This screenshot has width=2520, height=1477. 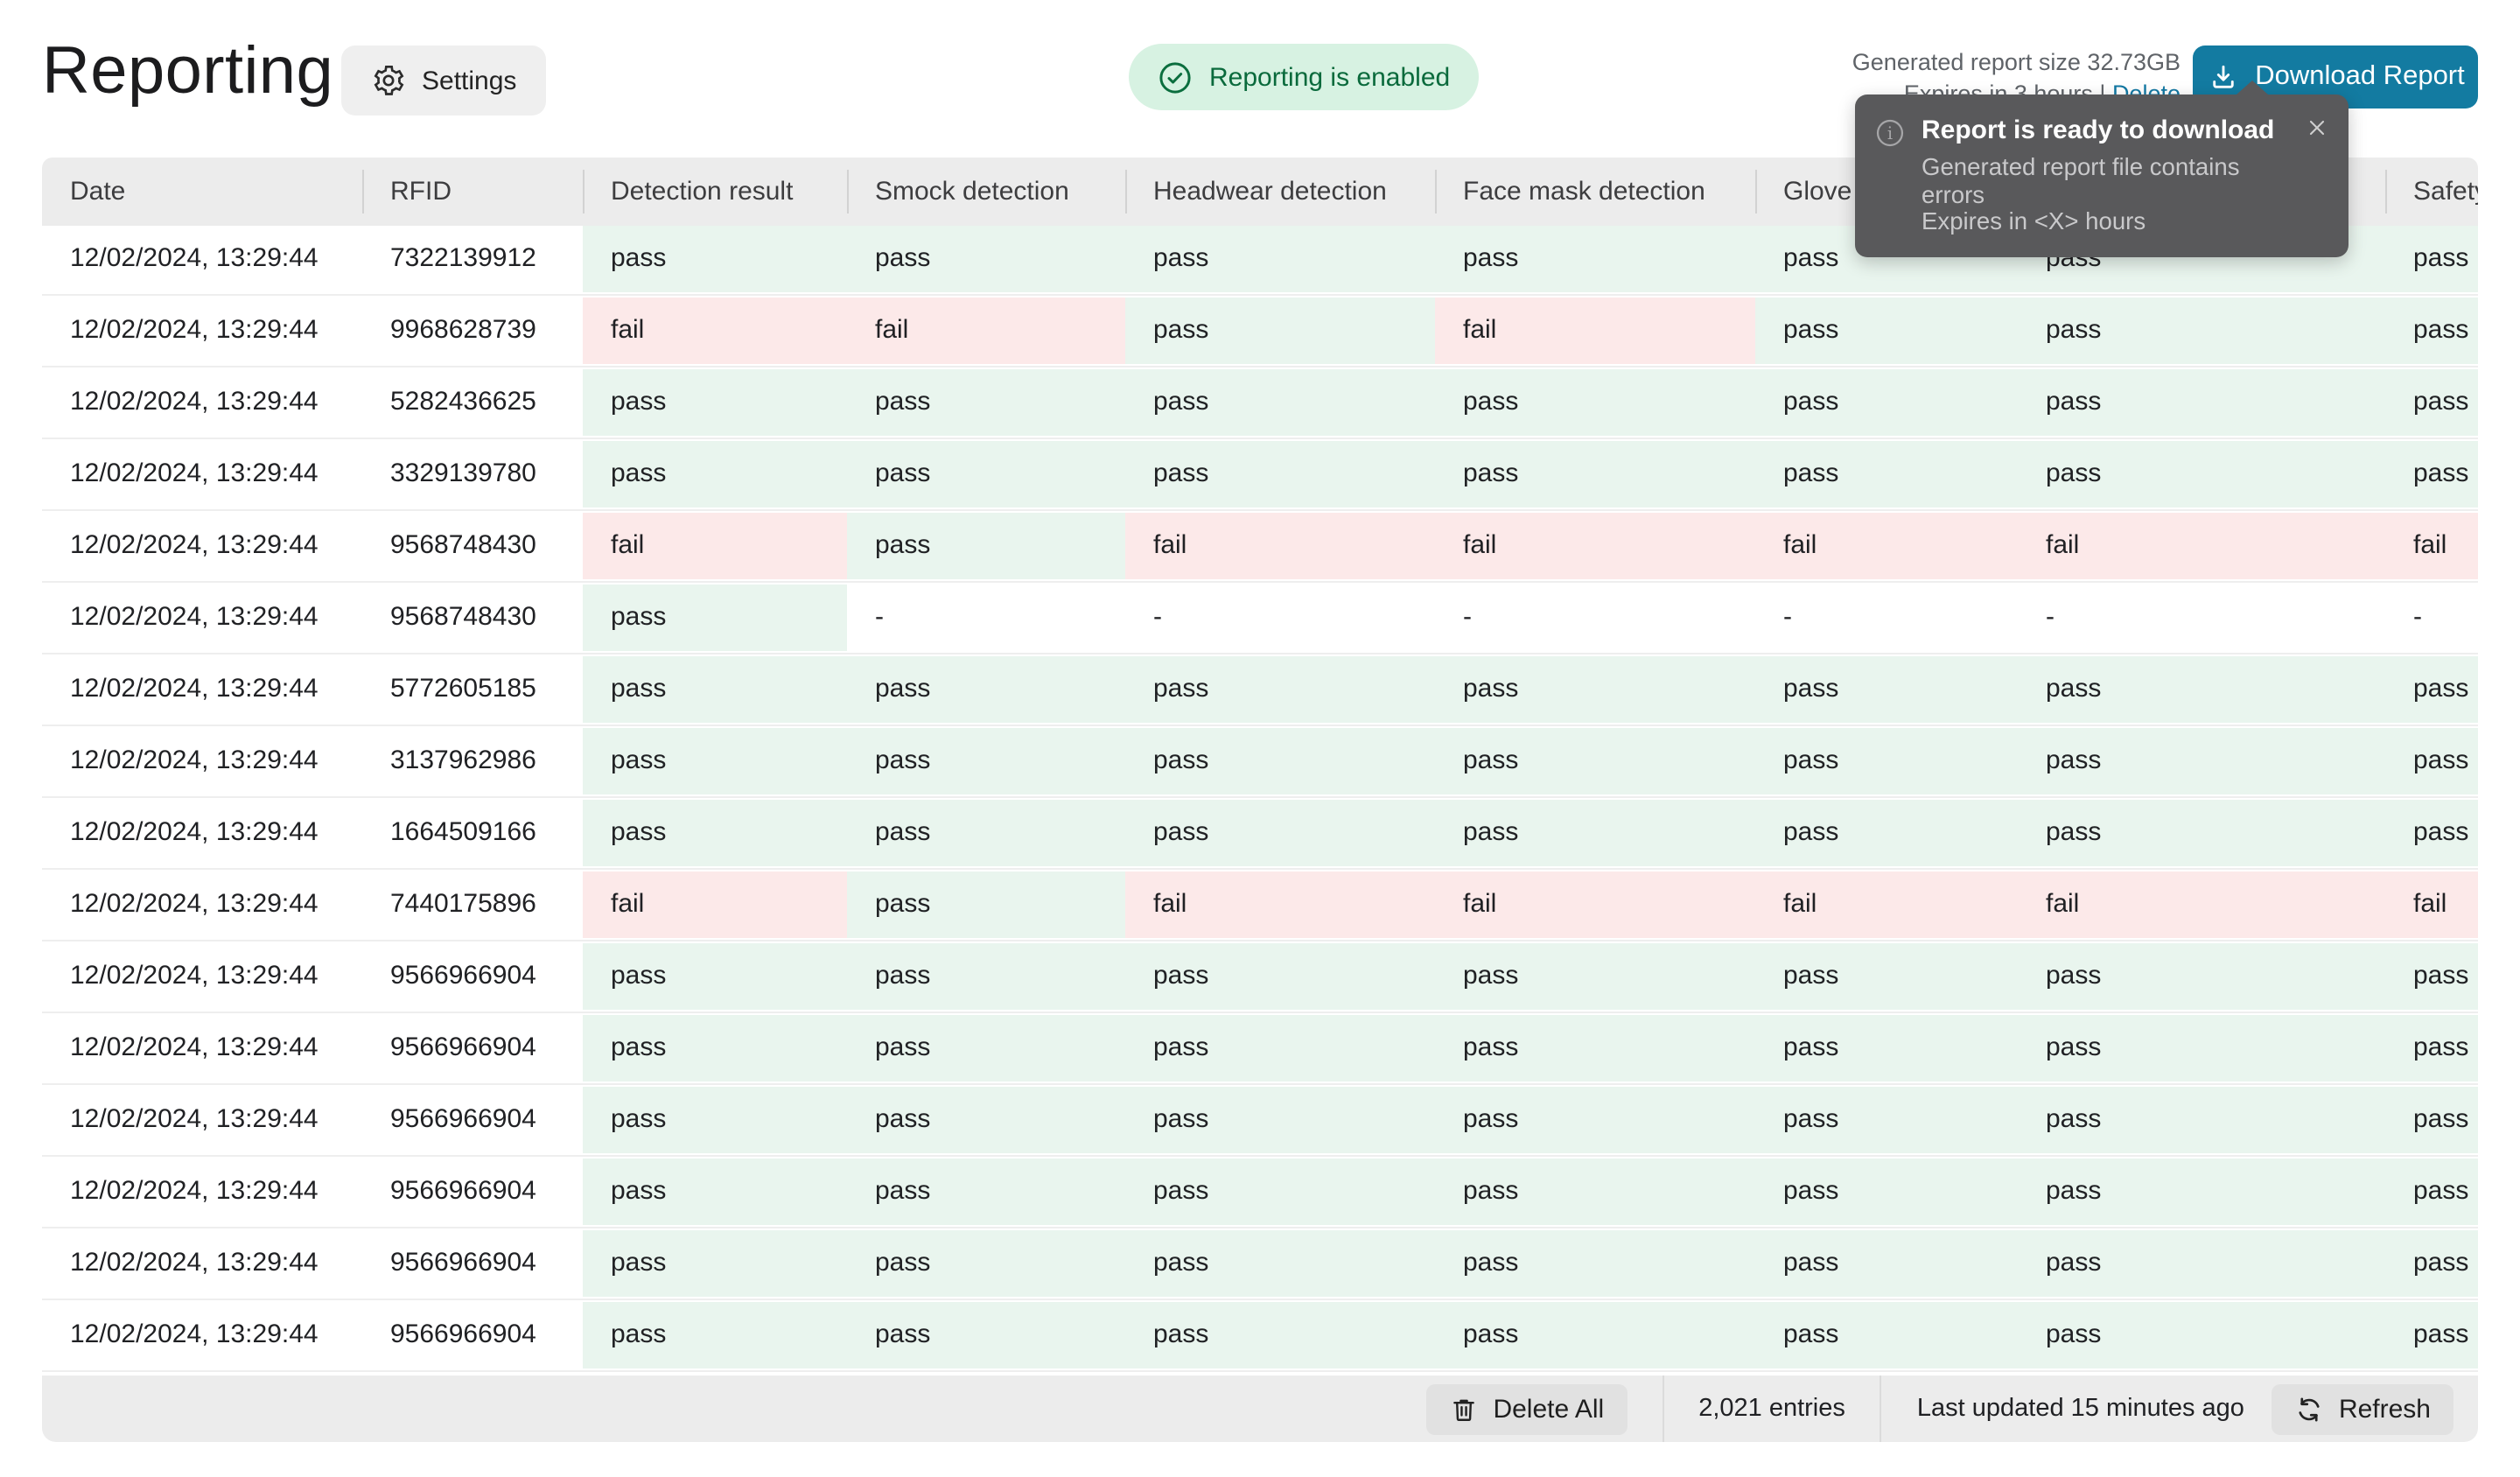 What do you see at coordinates (2016, 62) in the screenshot?
I see `report-size: Generated report size 32.73GB` at bounding box center [2016, 62].